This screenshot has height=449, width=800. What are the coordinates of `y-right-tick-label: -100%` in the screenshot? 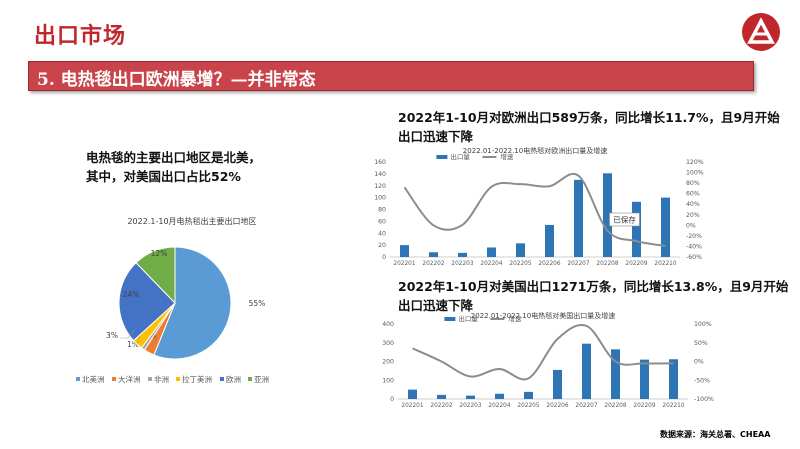 It's located at (704, 399).